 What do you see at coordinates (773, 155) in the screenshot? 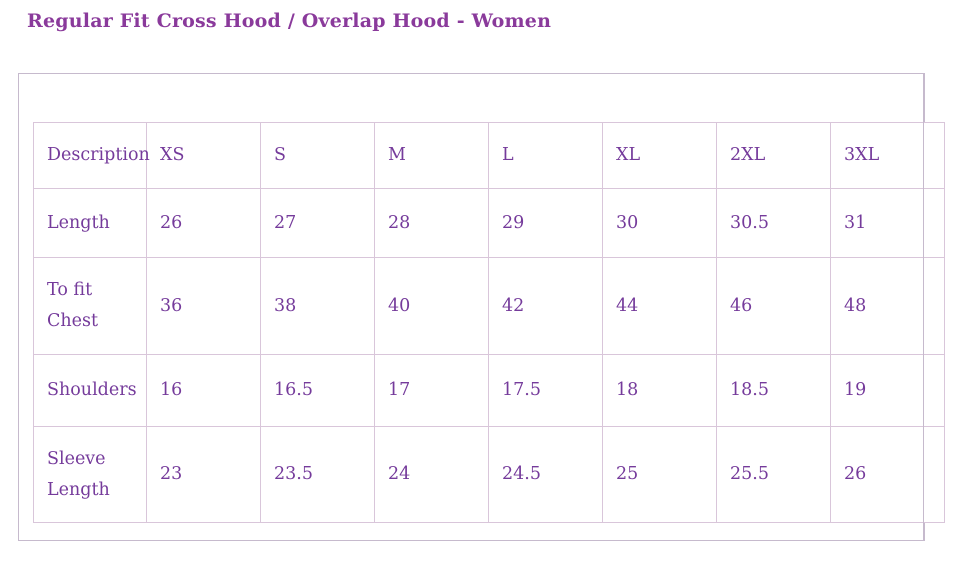
I see `column-header-2xl: 2XL` at bounding box center [773, 155].